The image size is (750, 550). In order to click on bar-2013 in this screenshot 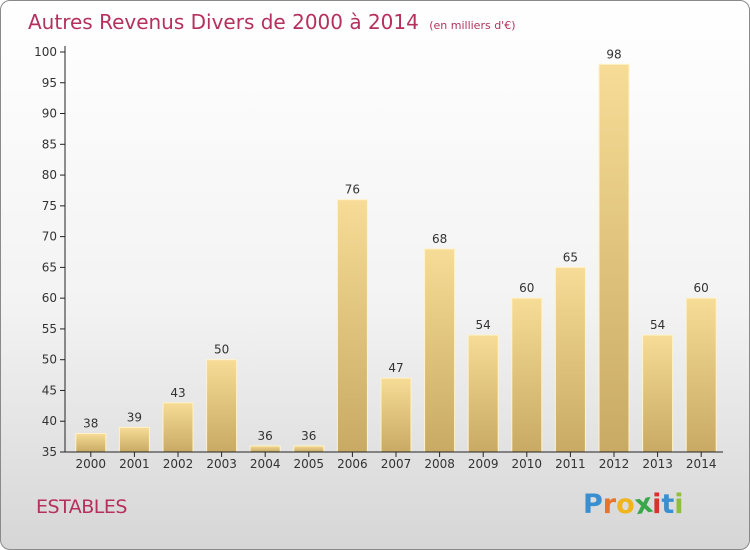, I will do `click(658, 393)`.